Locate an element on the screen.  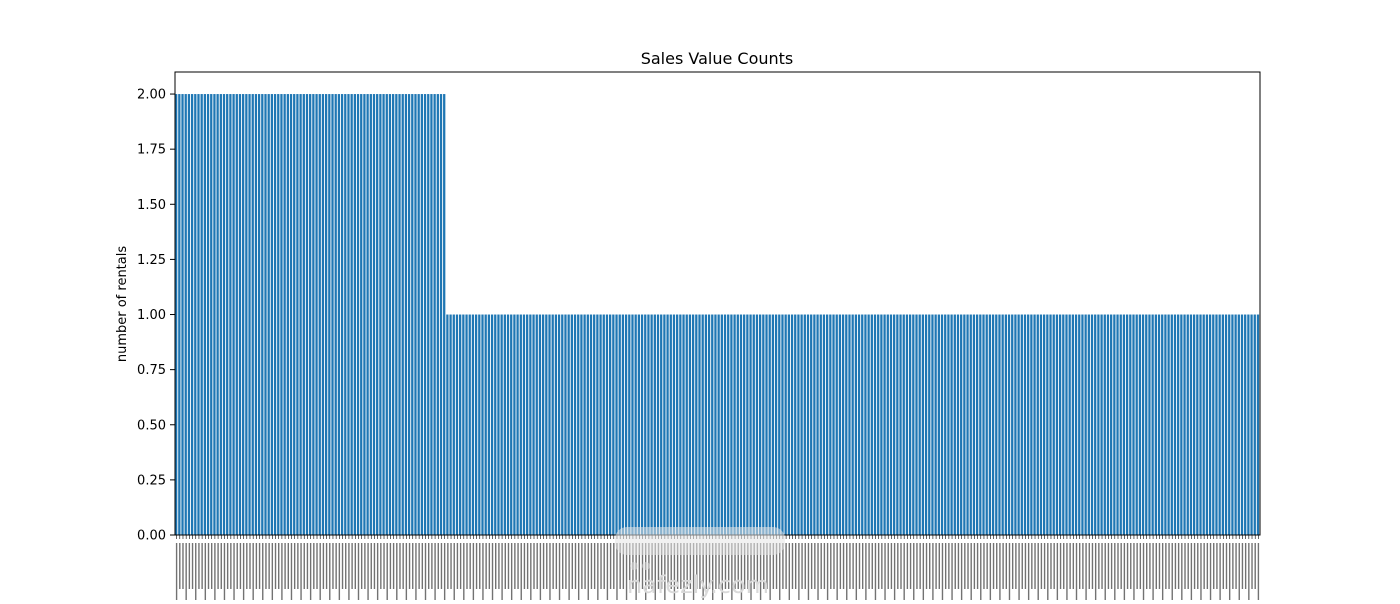
y-tick-label: 0.00 is located at coordinates (151, 536).